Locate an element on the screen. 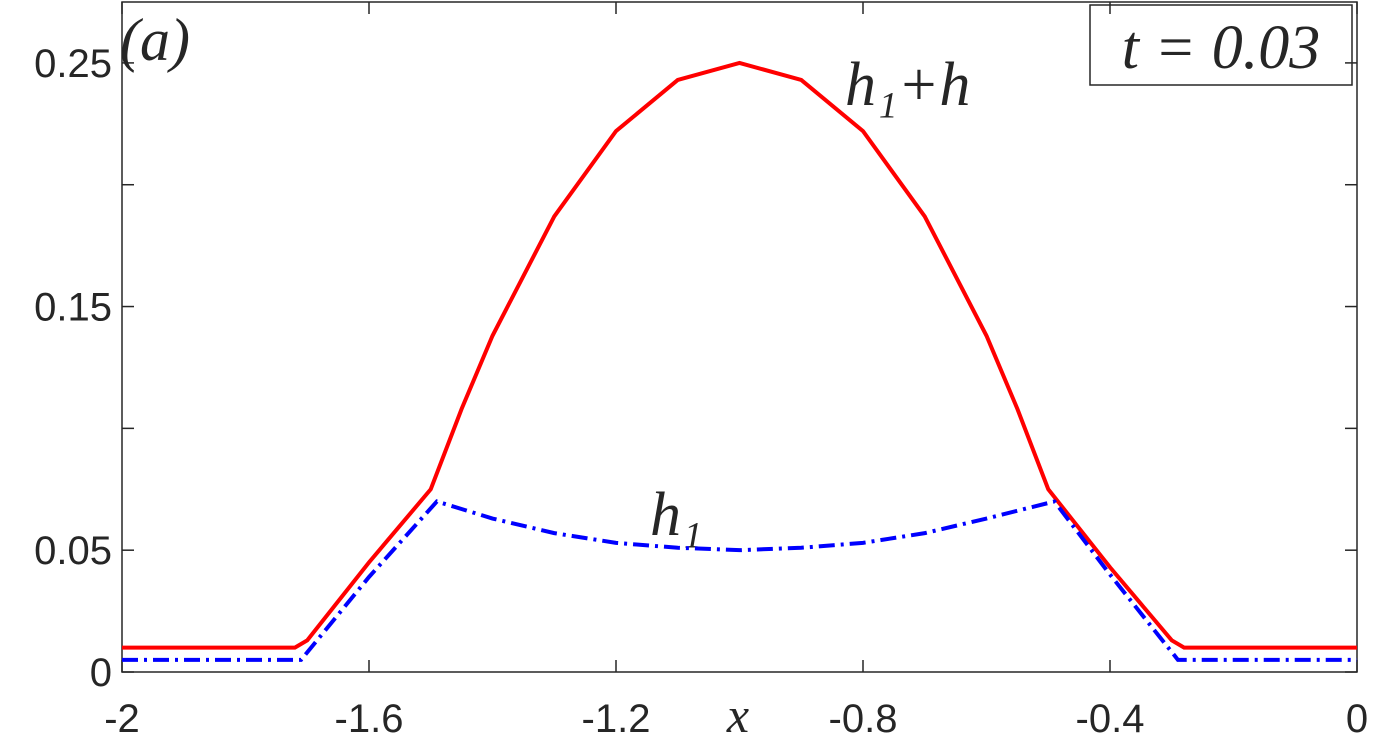  x-axis-label: x is located at coordinates (737, 714).